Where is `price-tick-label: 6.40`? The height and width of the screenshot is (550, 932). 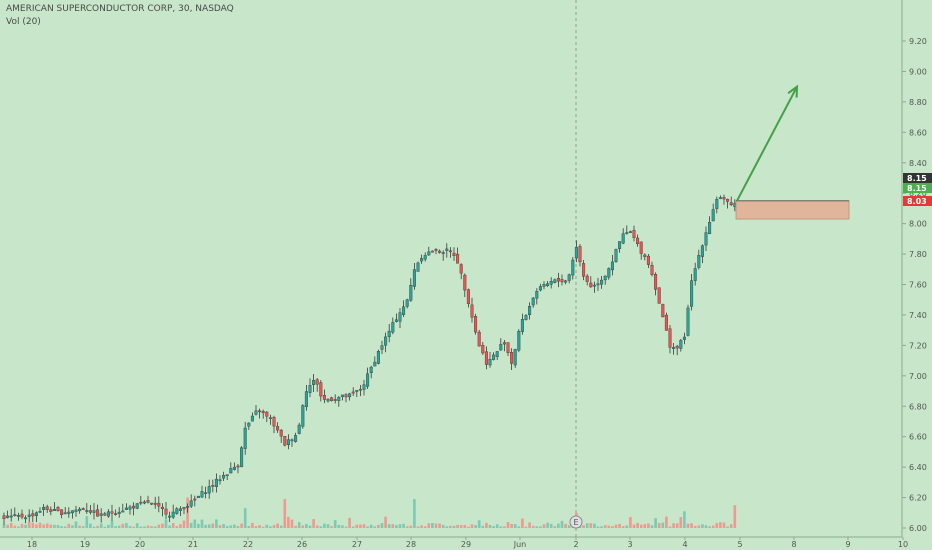
price-tick-label: 6.40 is located at coordinates (918, 467).